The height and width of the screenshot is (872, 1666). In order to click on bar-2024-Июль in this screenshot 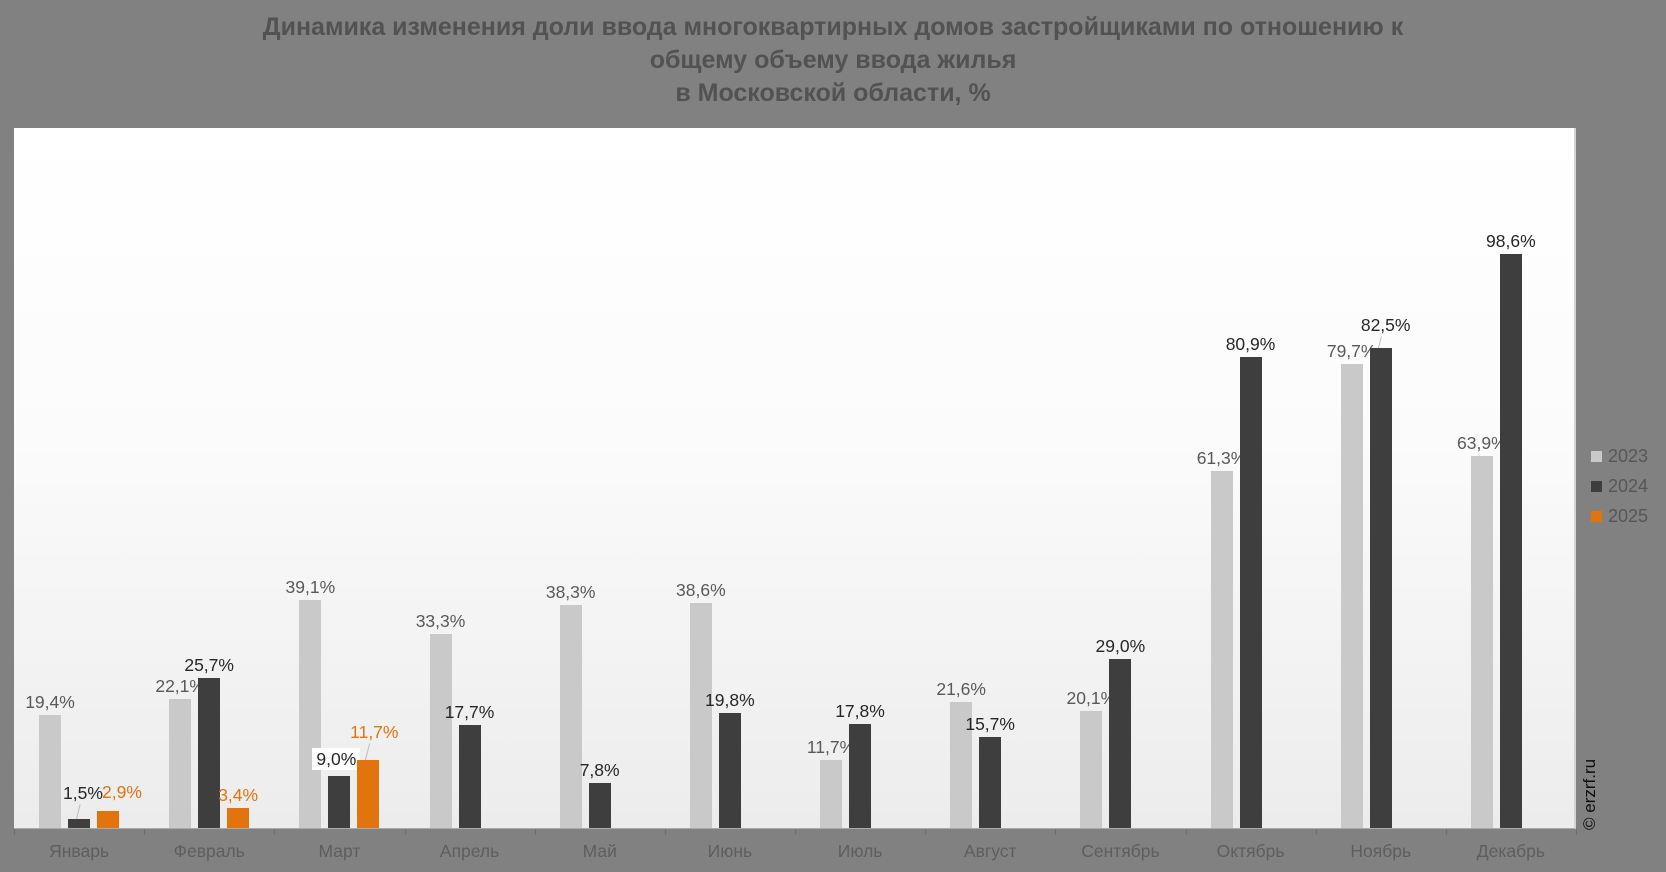, I will do `click(860, 776)`.